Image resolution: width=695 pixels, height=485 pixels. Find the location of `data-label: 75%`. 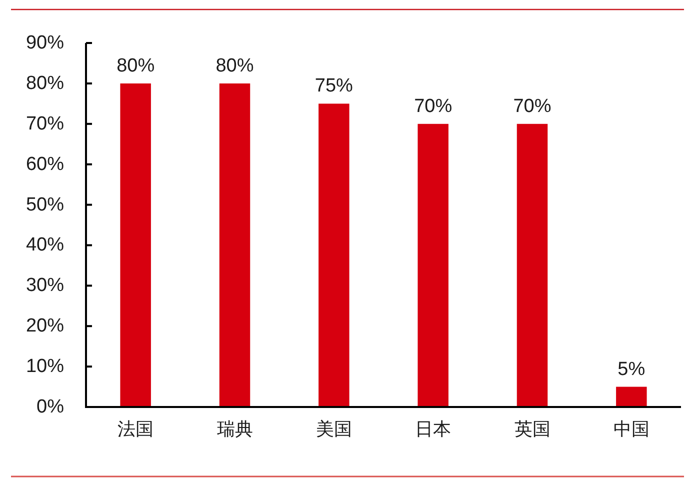

data-label: 75% is located at coordinates (334, 86).